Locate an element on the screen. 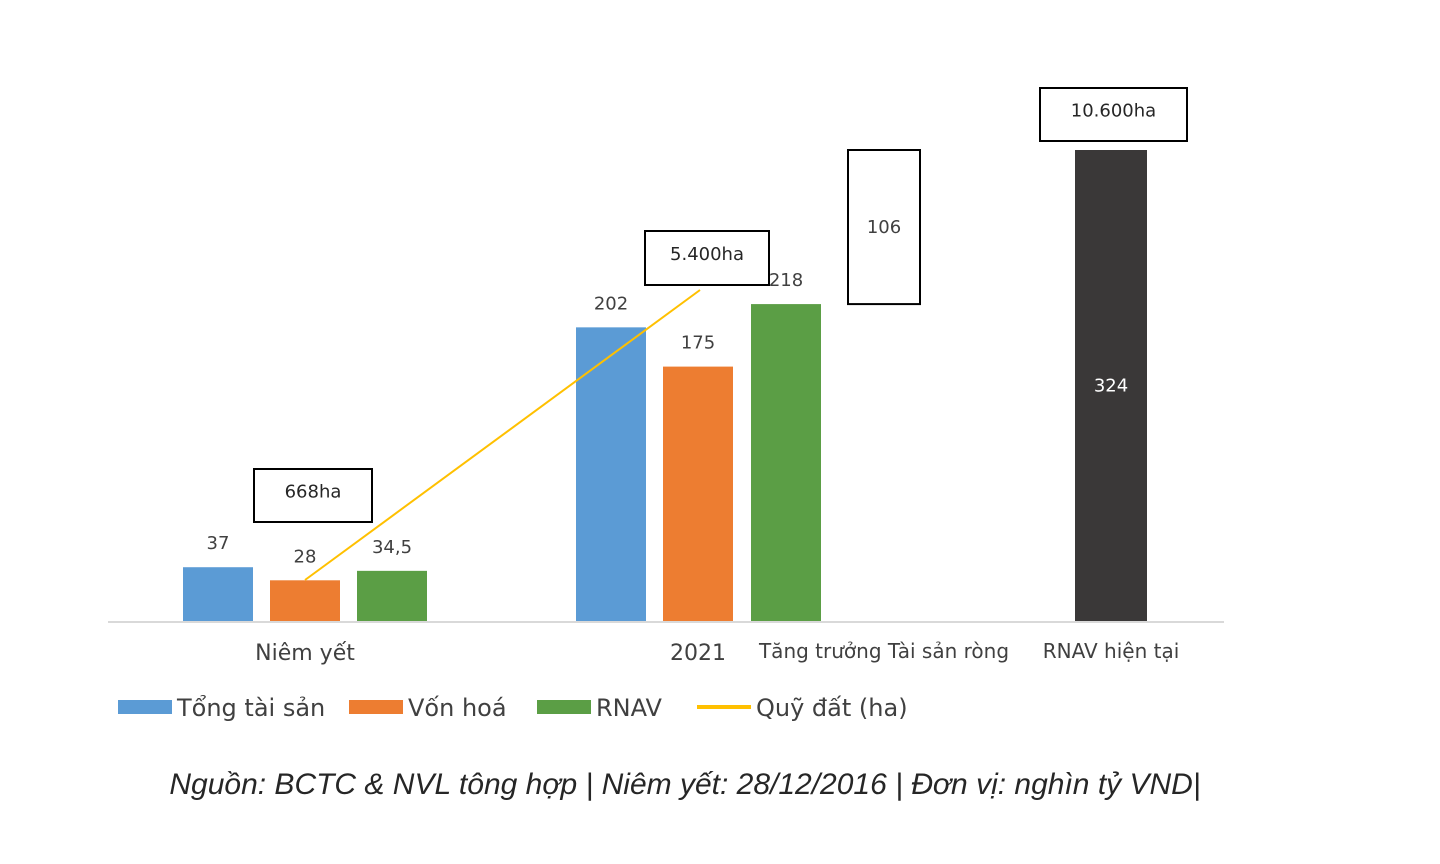 The width and height of the screenshot is (1440, 864). bar-value-label-0-0: 37 is located at coordinates (218, 543).